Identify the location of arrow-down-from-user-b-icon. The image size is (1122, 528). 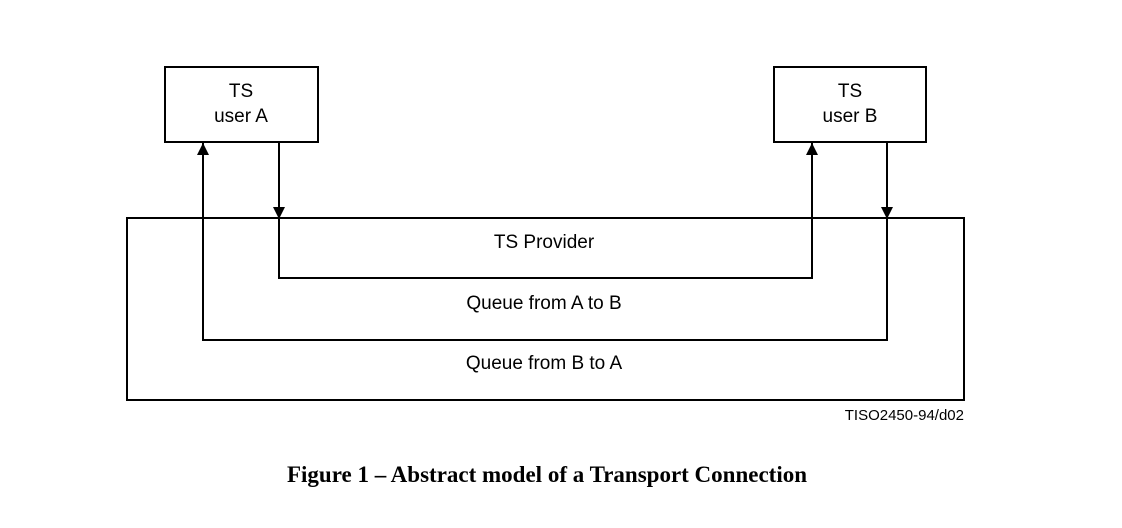
(887, 213).